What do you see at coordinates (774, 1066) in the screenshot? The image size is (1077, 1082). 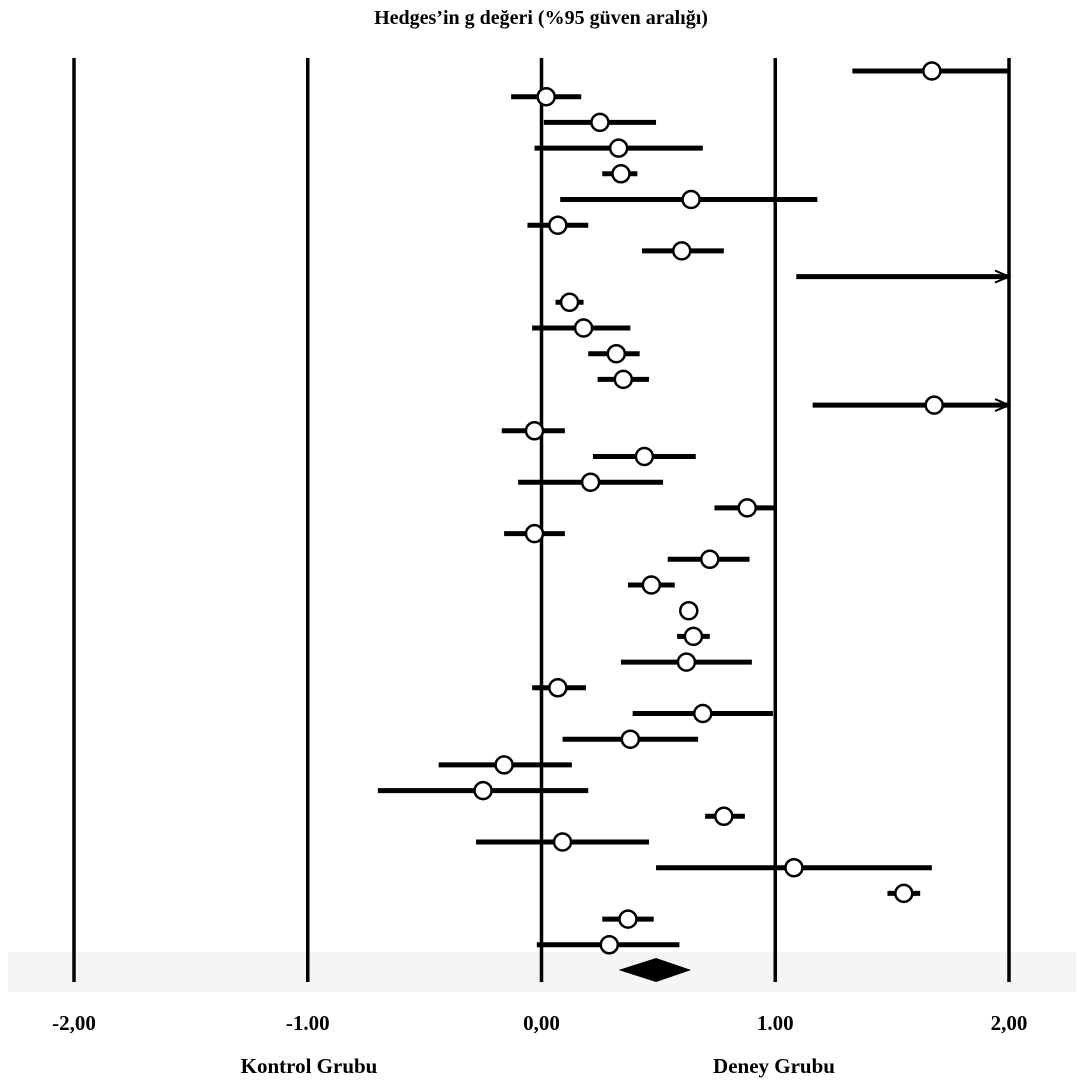 I see `right-side-label: Deney Grubu` at bounding box center [774, 1066].